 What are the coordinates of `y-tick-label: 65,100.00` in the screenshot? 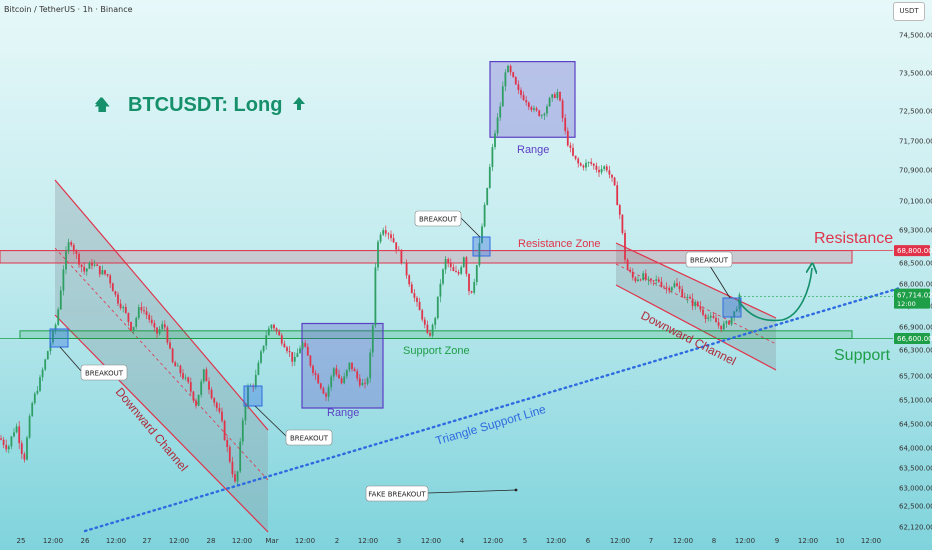 It's located at (915, 401).